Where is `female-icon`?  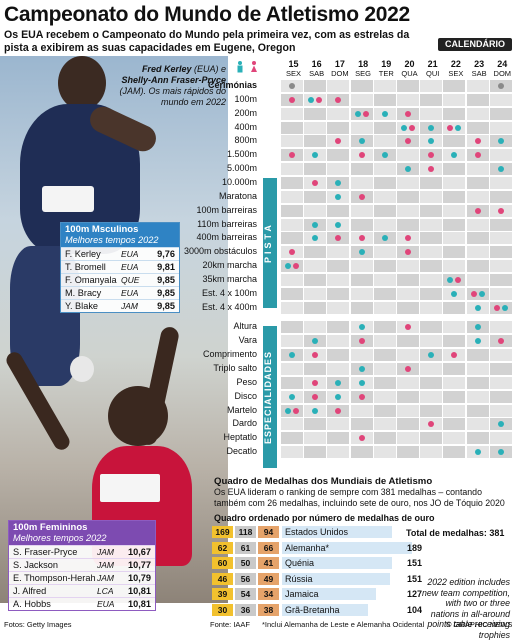
female-icon is located at coordinates (254, 66).